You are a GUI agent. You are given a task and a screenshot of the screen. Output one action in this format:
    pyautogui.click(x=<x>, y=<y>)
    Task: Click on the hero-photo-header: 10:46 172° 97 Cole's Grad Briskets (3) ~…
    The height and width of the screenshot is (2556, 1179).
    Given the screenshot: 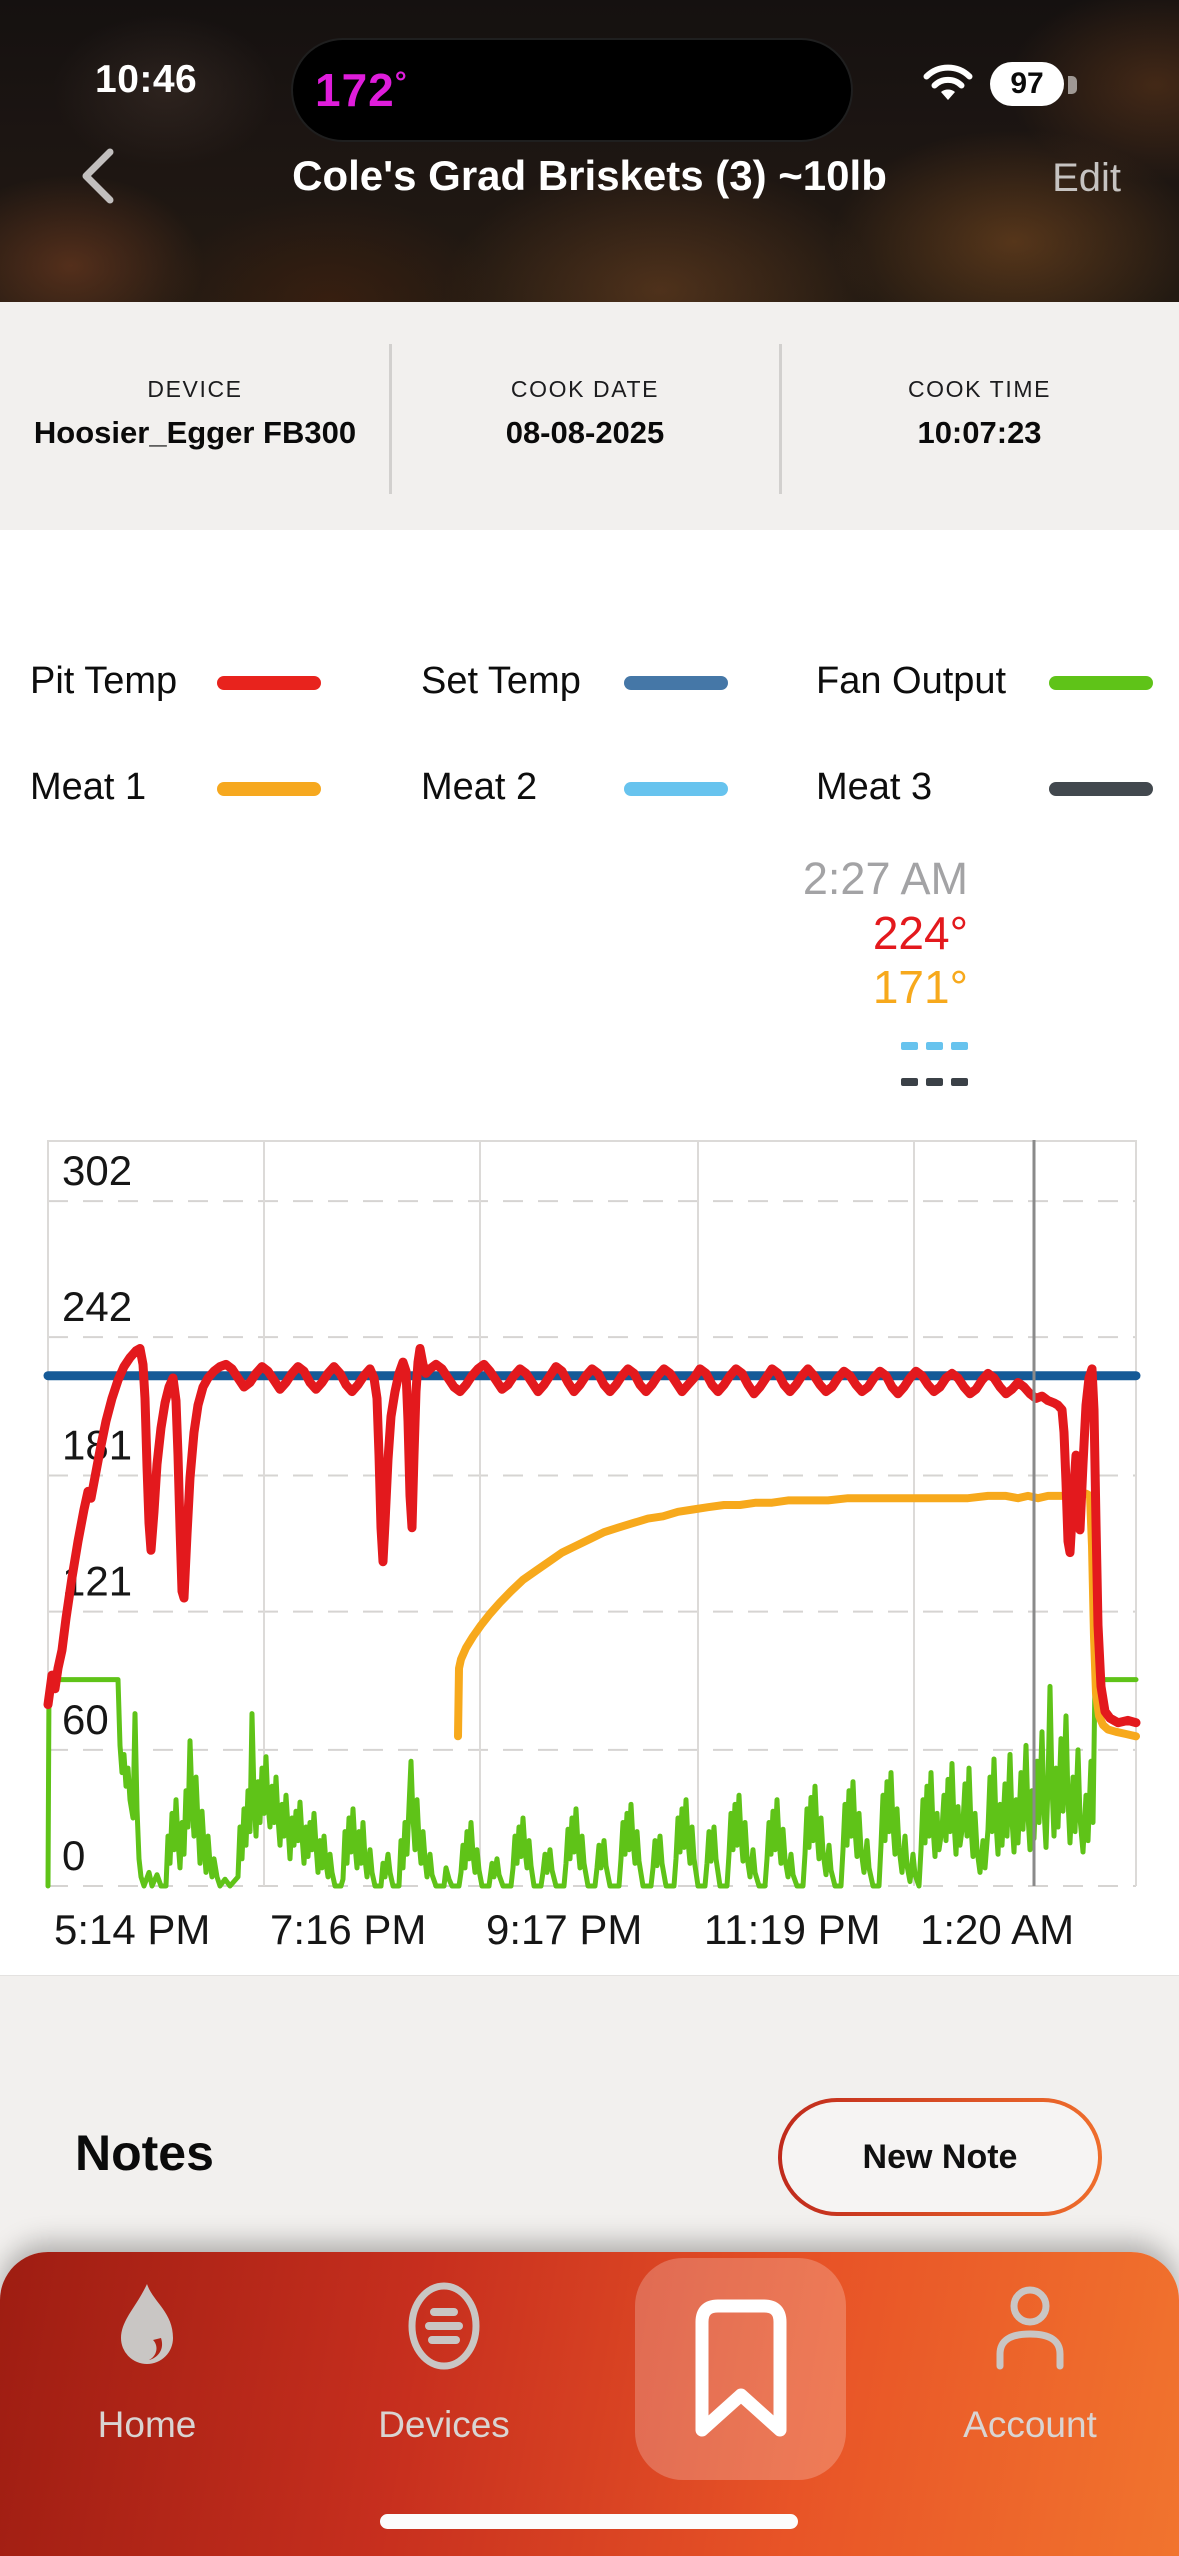 What is the action you would take?
    pyautogui.click(x=589, y=151)
    